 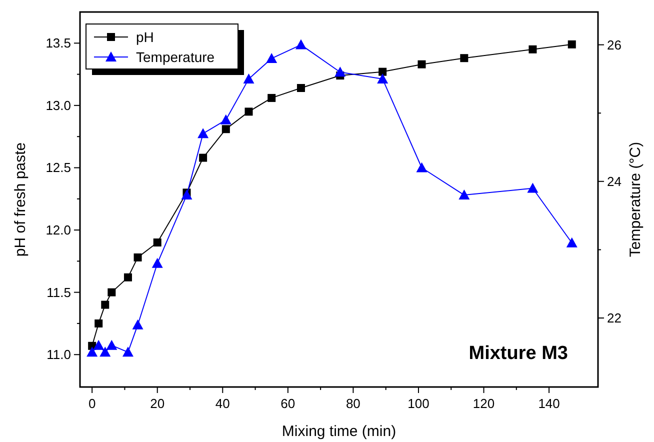 What do you see at coordinates (549, 403) in the screenshot?
I see `x-tick-label: 140` at bounding box center [549, 403].